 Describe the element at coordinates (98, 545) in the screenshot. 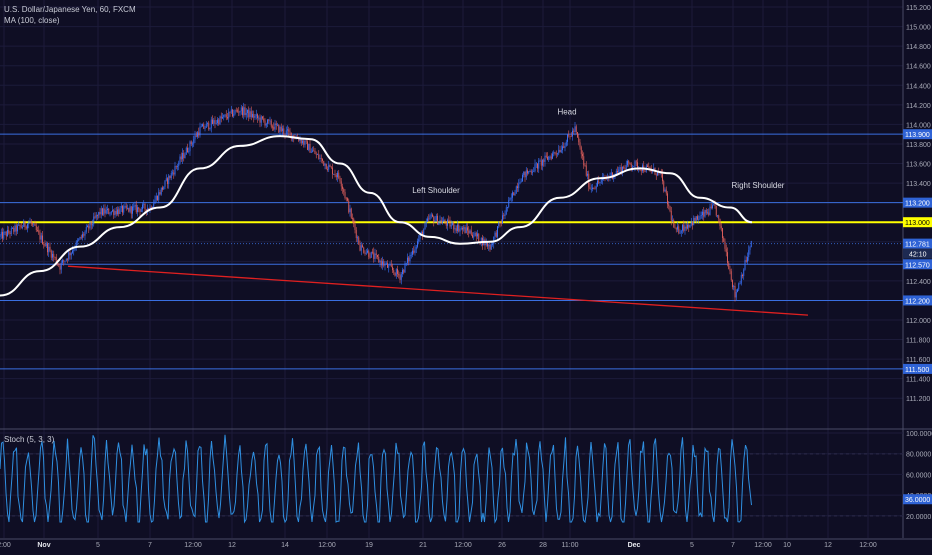

I see `time-axis-label: 5` at that location.